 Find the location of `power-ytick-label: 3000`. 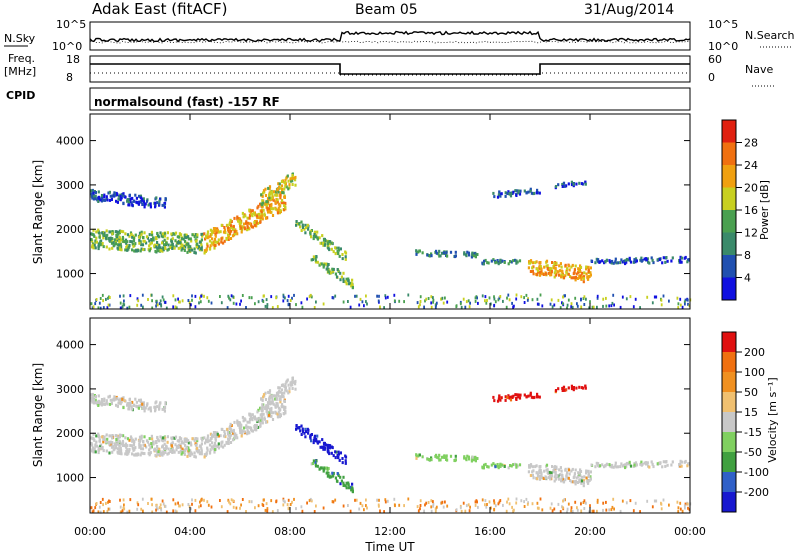

power-ytick-label: 3000 is located at coordinates (70, 185).